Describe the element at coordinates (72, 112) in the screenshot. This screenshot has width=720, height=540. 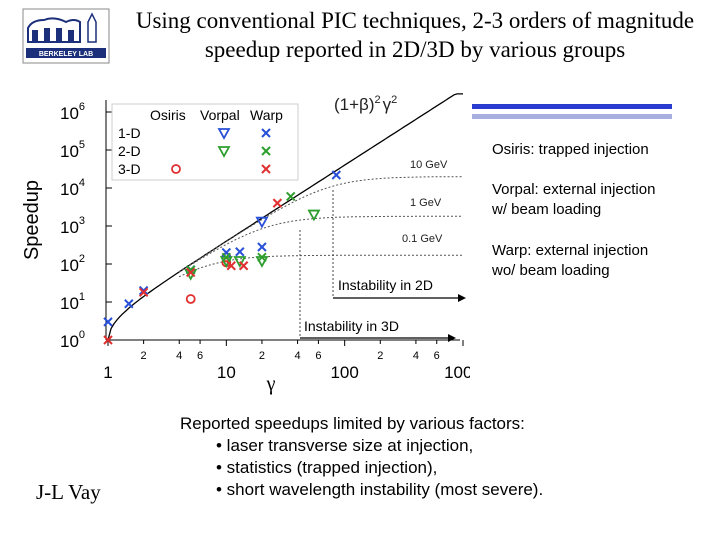
I see `y-tick-label-6: 10⁶` at that location.